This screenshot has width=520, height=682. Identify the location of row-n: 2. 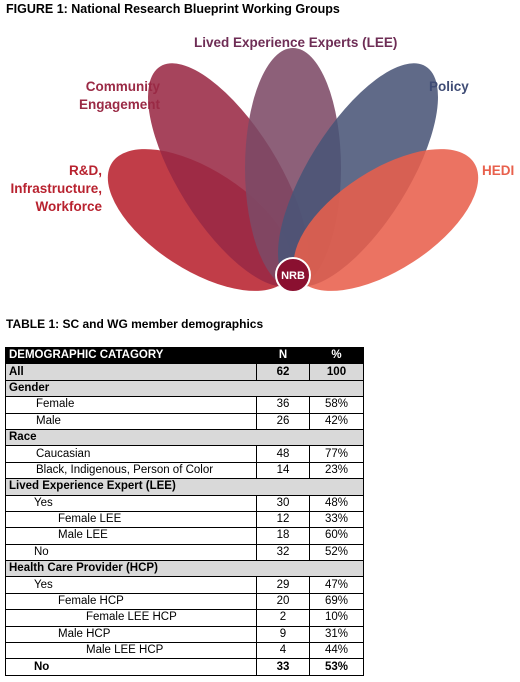
(283, 618).